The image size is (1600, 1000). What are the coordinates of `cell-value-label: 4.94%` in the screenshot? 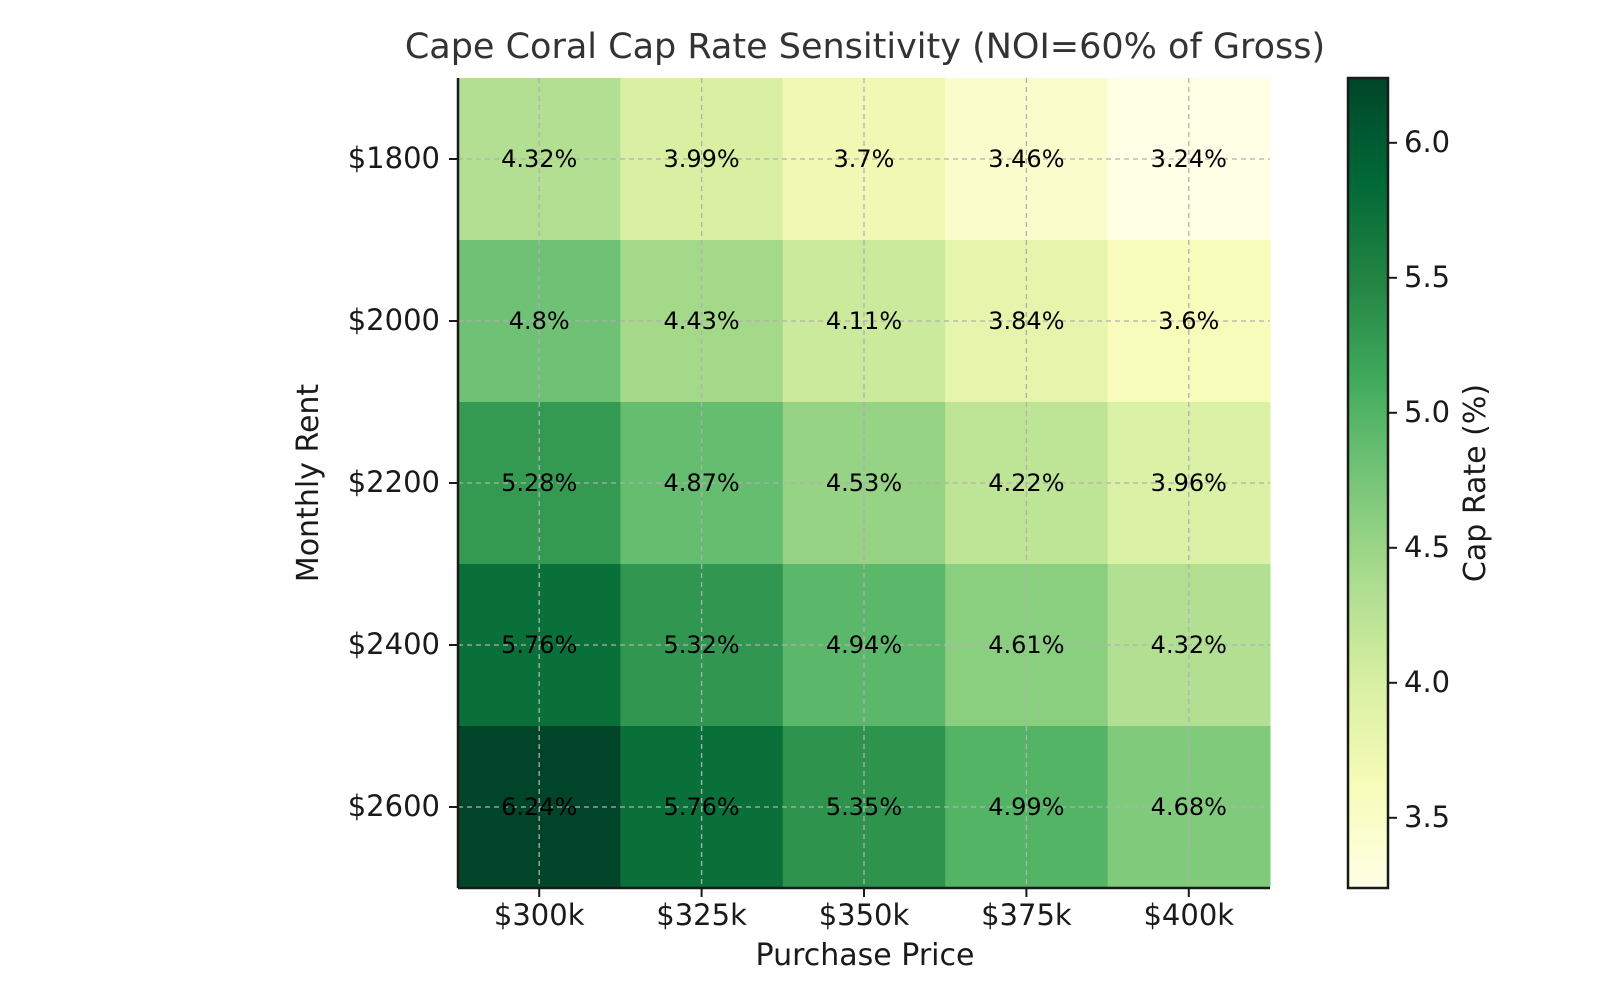 It's located at (864, 645).